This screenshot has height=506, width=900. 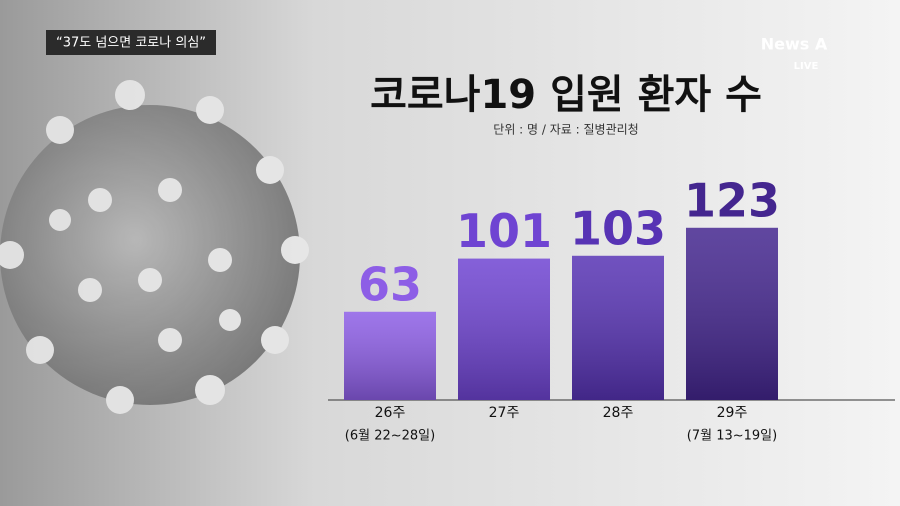 What do you see at coordinates (618, 228) in the screenshot?
I see `value-label: 103` at bounding box center [618, 228].